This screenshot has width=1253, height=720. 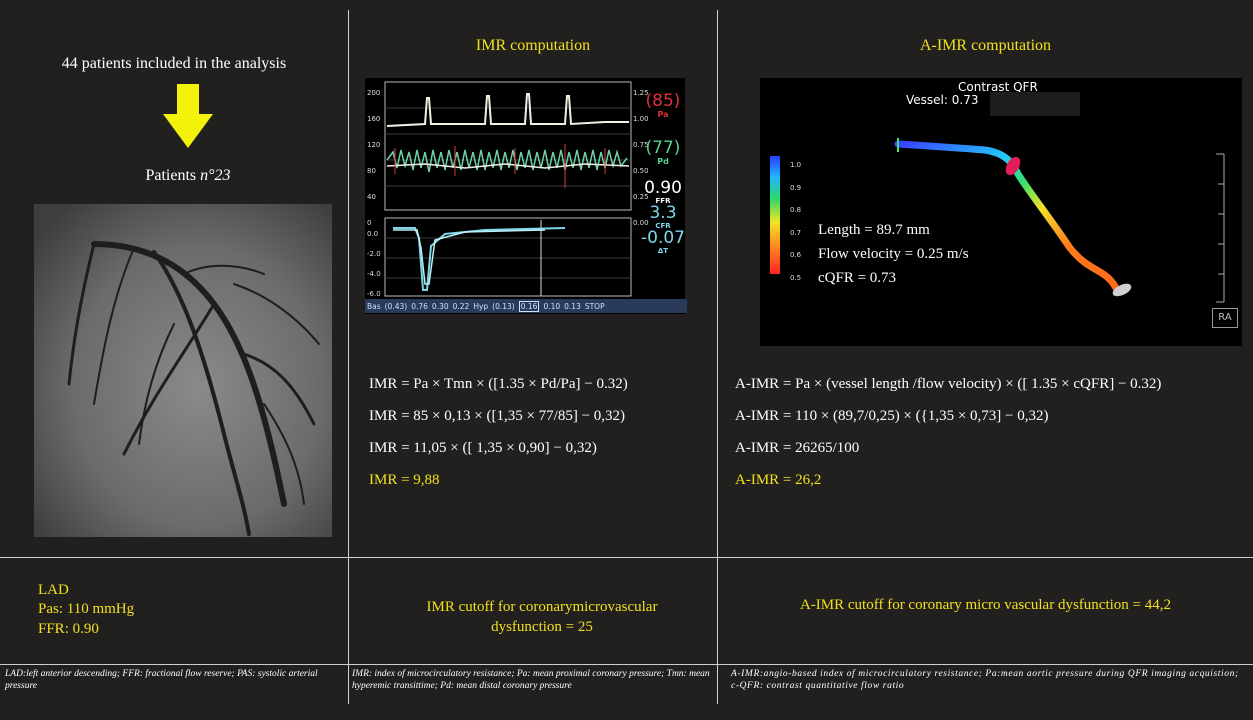 What do you see at coordinates (483, 448) in the screenshot?
I see `imr-equation-3: IMR = 11,05 × ([ 1,35 × 0,90] − 0,32)` at bounding box center [483, 448].